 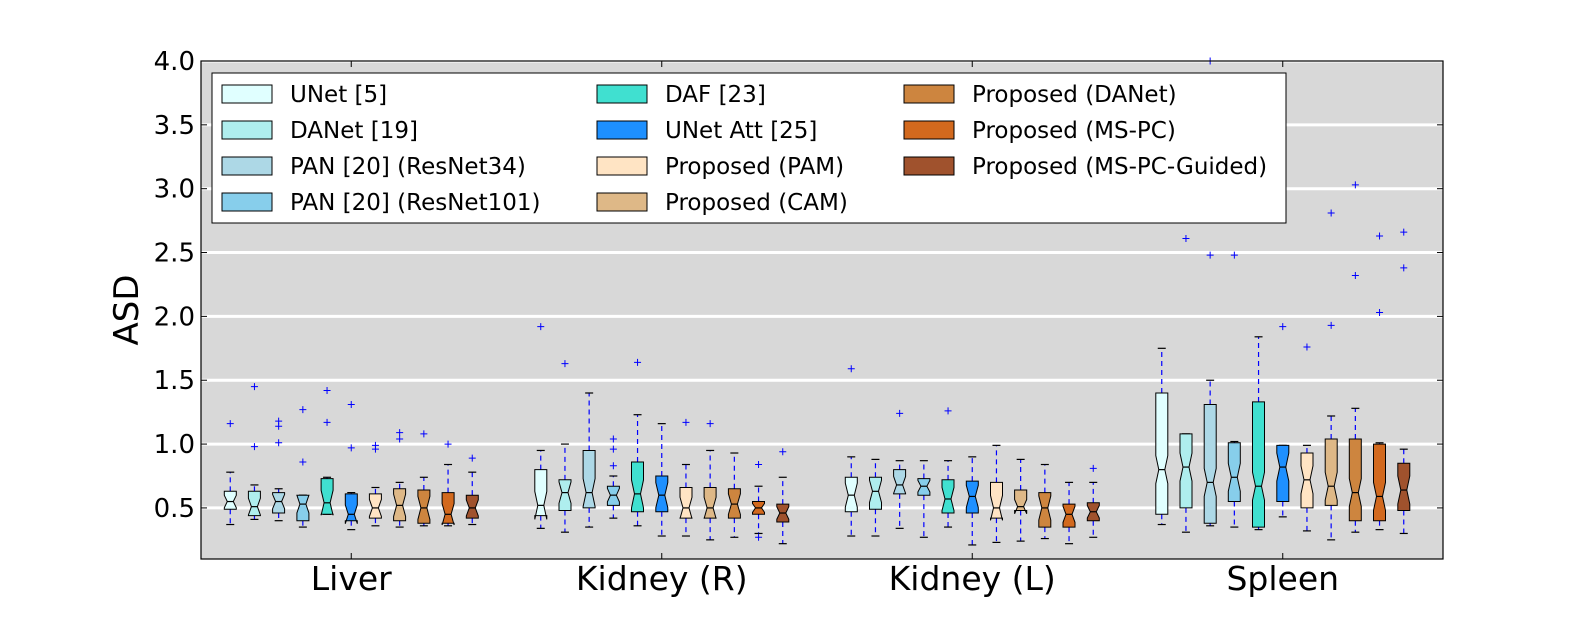 What do you see at coordinates (1282, 578) in the screenshot?
I see `category-label: Spleen` at bounding box center [1282, 578].